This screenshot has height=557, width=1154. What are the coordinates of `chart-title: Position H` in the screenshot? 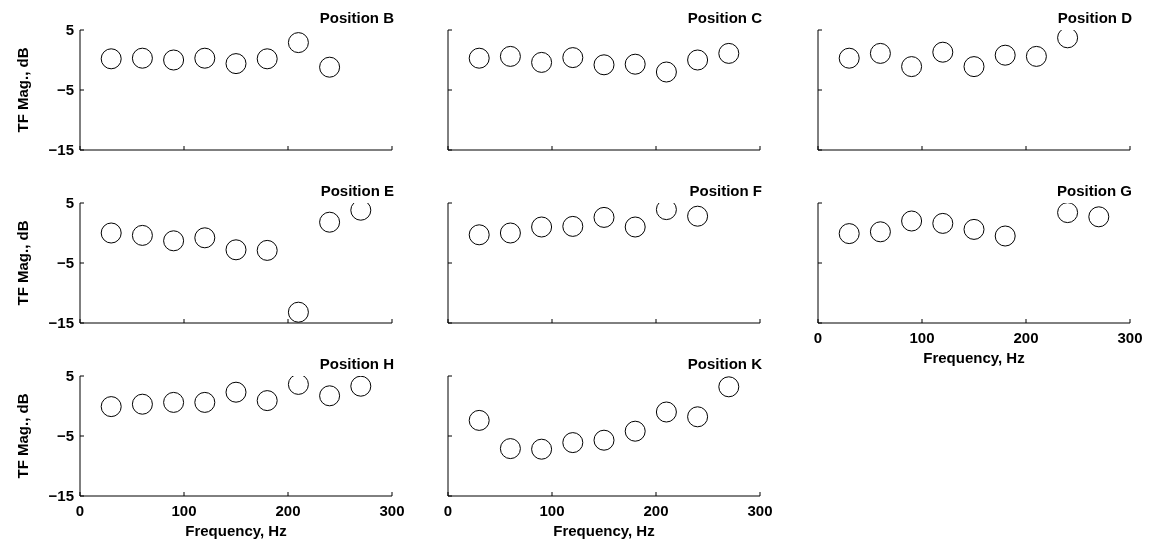 It's located at (356, 363).